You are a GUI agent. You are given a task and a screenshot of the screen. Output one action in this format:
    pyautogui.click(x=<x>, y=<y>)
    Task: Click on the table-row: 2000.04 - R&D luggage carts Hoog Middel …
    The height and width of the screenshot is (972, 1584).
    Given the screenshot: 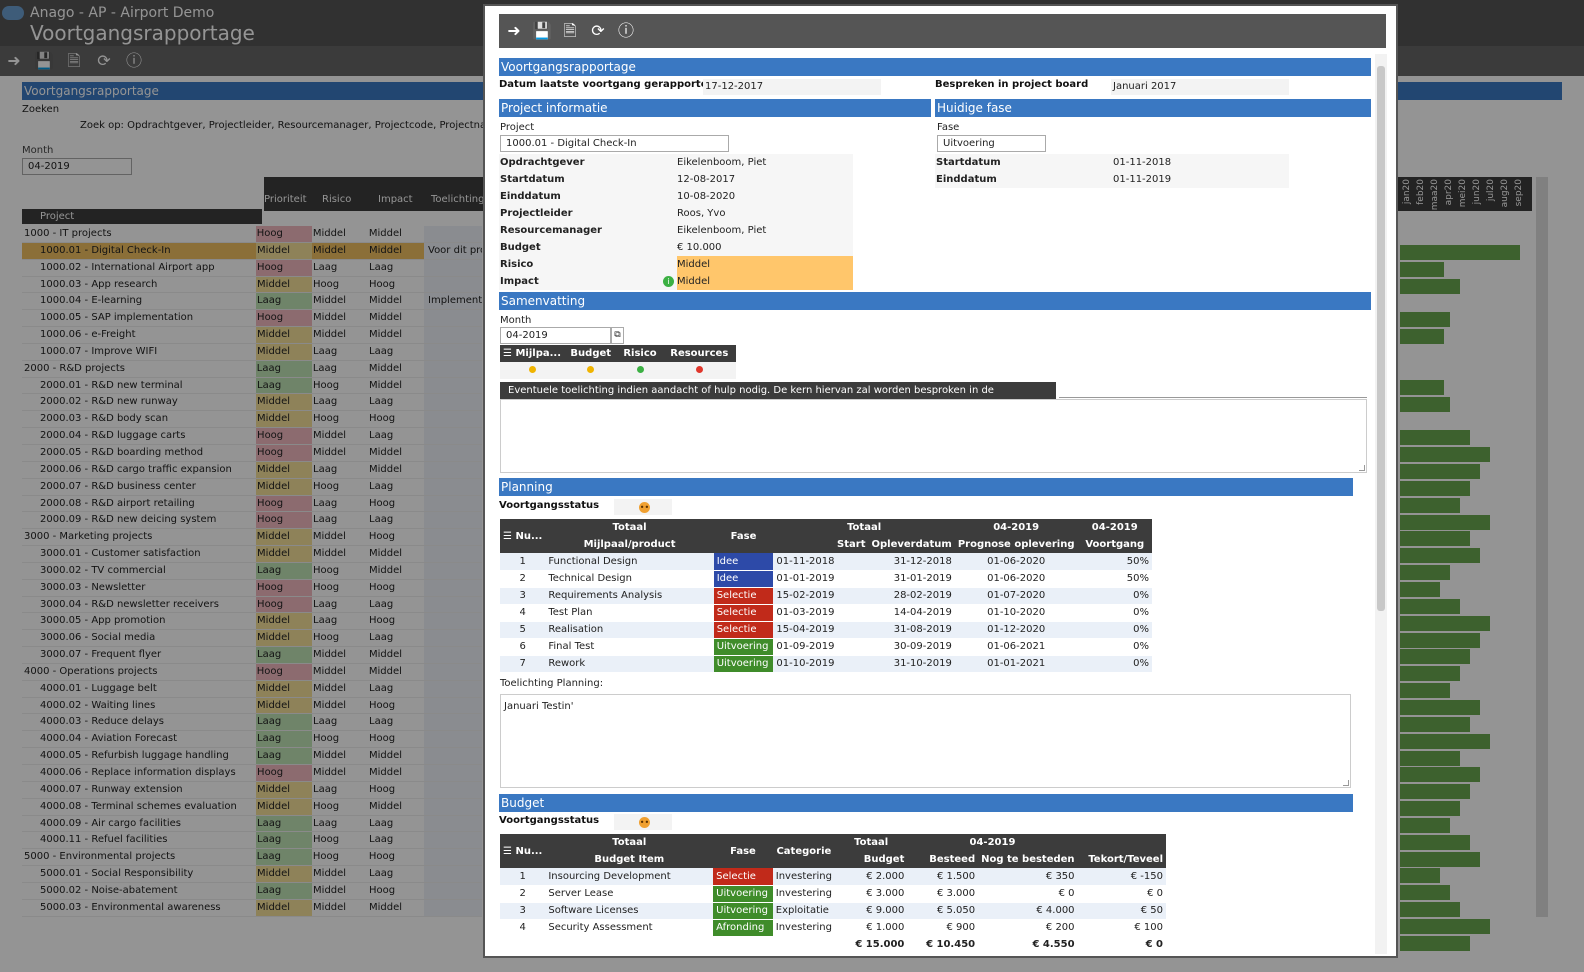 What is the action you would take?
    pyautogui.click(x=252, y=436)
    